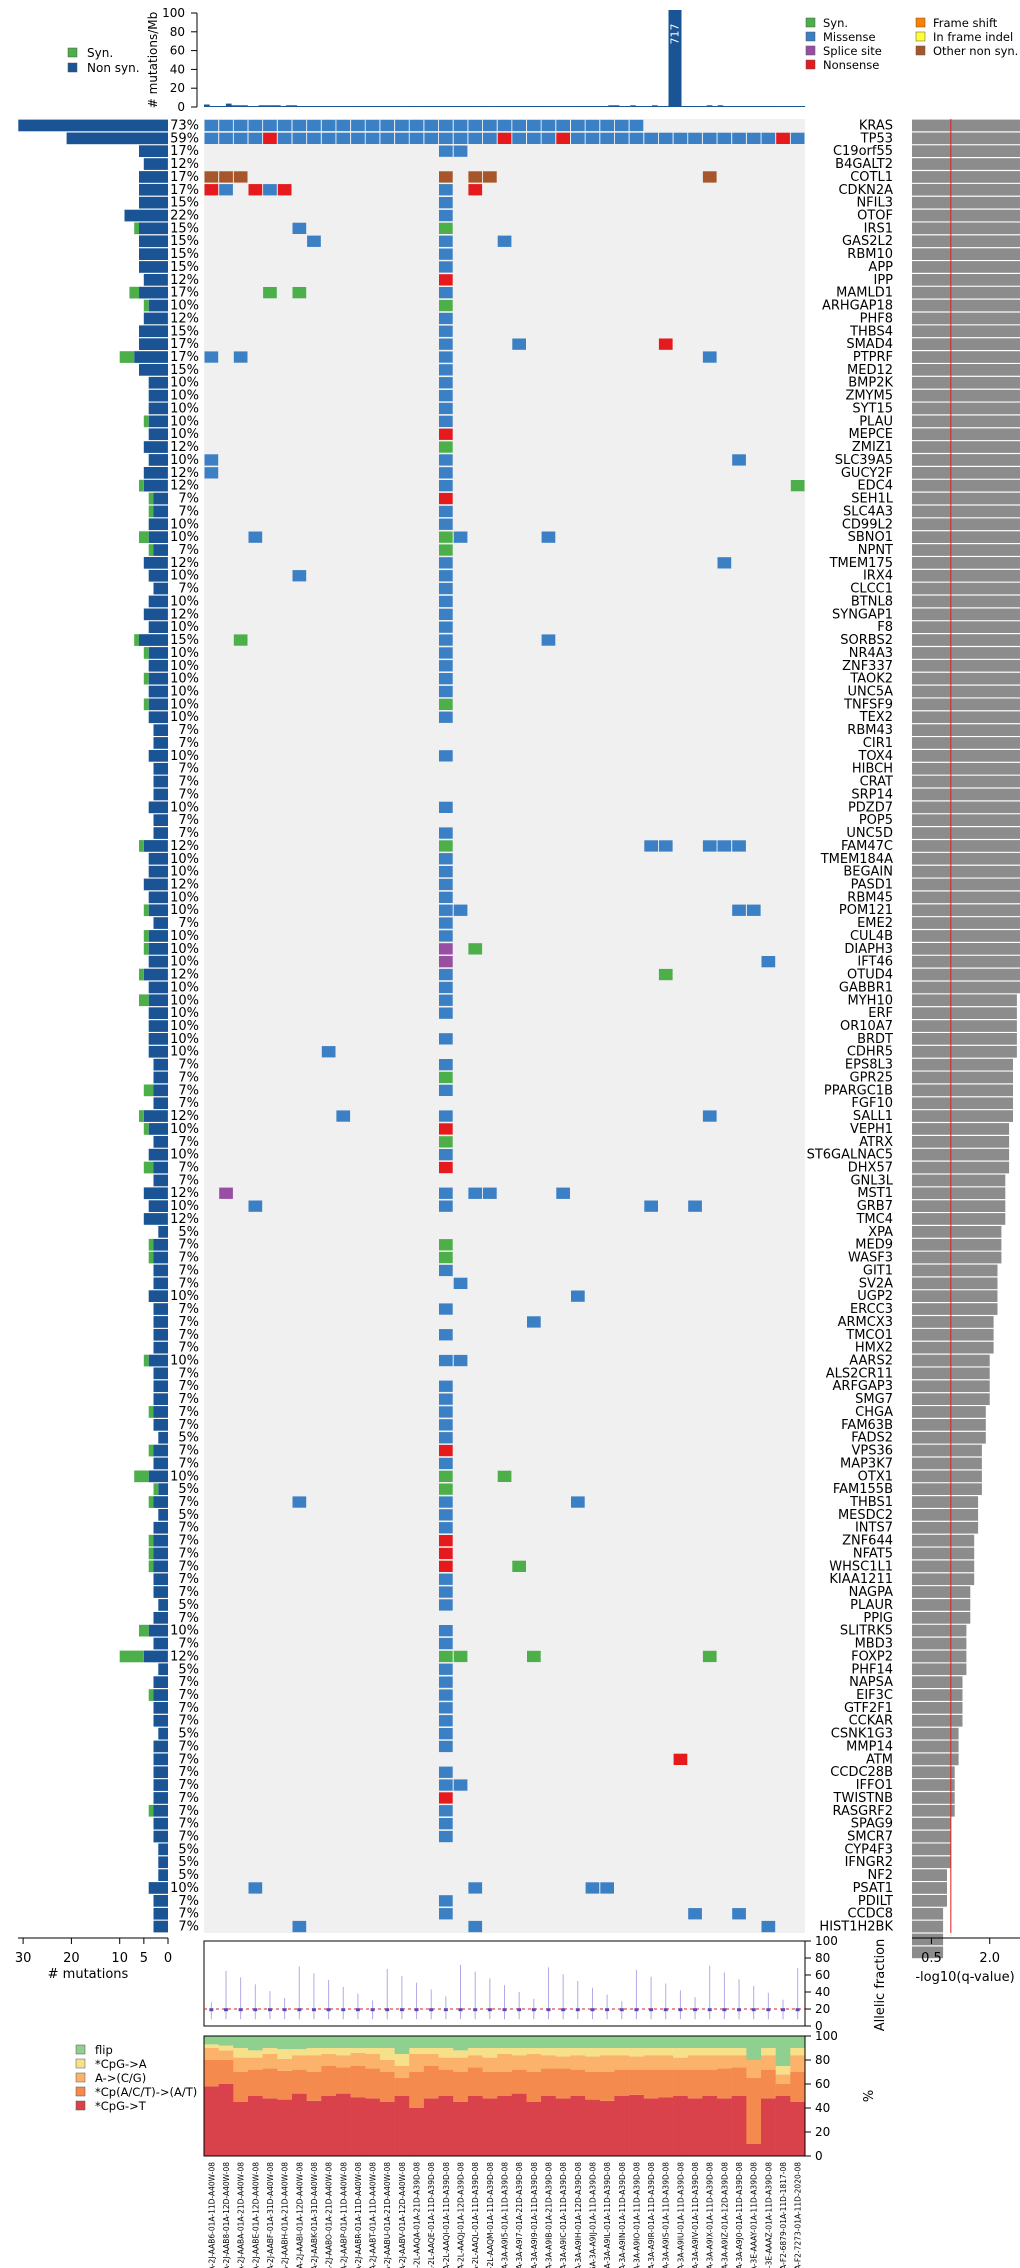 The image size is (1020, 2268). What do you see at coordinates (188, 1669) in the screenshot?
I see `gene-percent-label: 5%` at bounding box center [188, 1669].